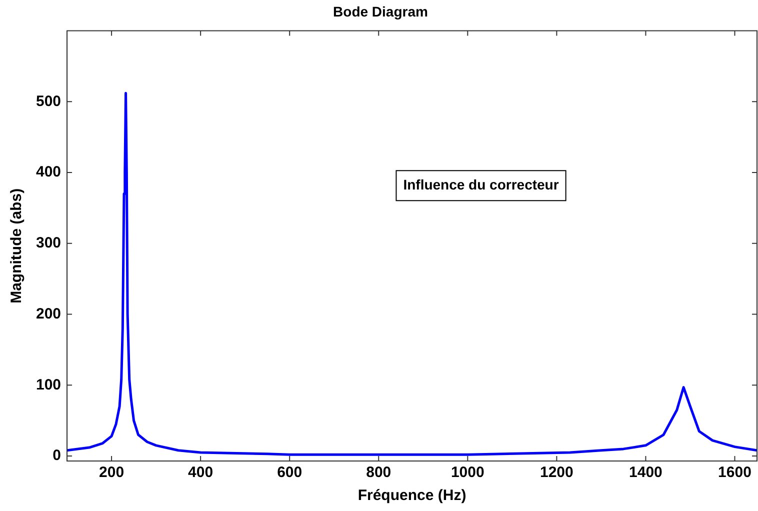 The width and height of the screenshot is (758, 511). What do you see at coordinates (379, 473) in the screenshot?
I see `x-tick-label: 800` at bounding box center [379, 473].